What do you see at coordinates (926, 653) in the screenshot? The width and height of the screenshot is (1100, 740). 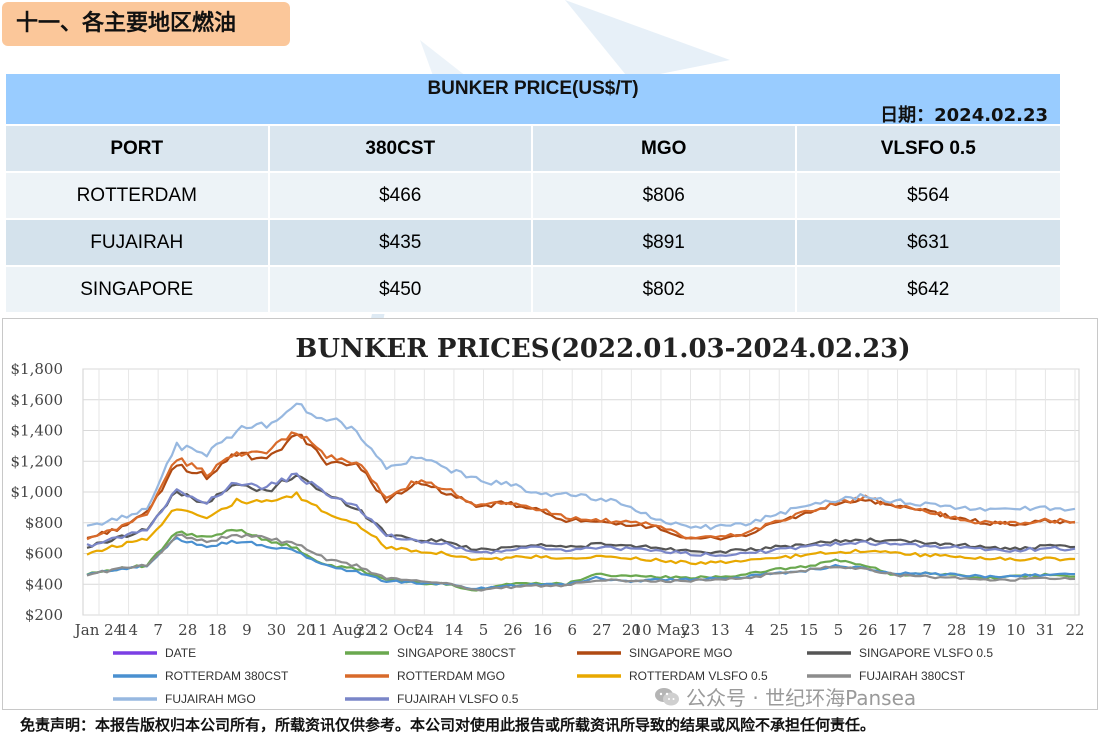 I see `legend-entry: SINGAPORE VLSFO 0.5` at bounding box center [926, 653].